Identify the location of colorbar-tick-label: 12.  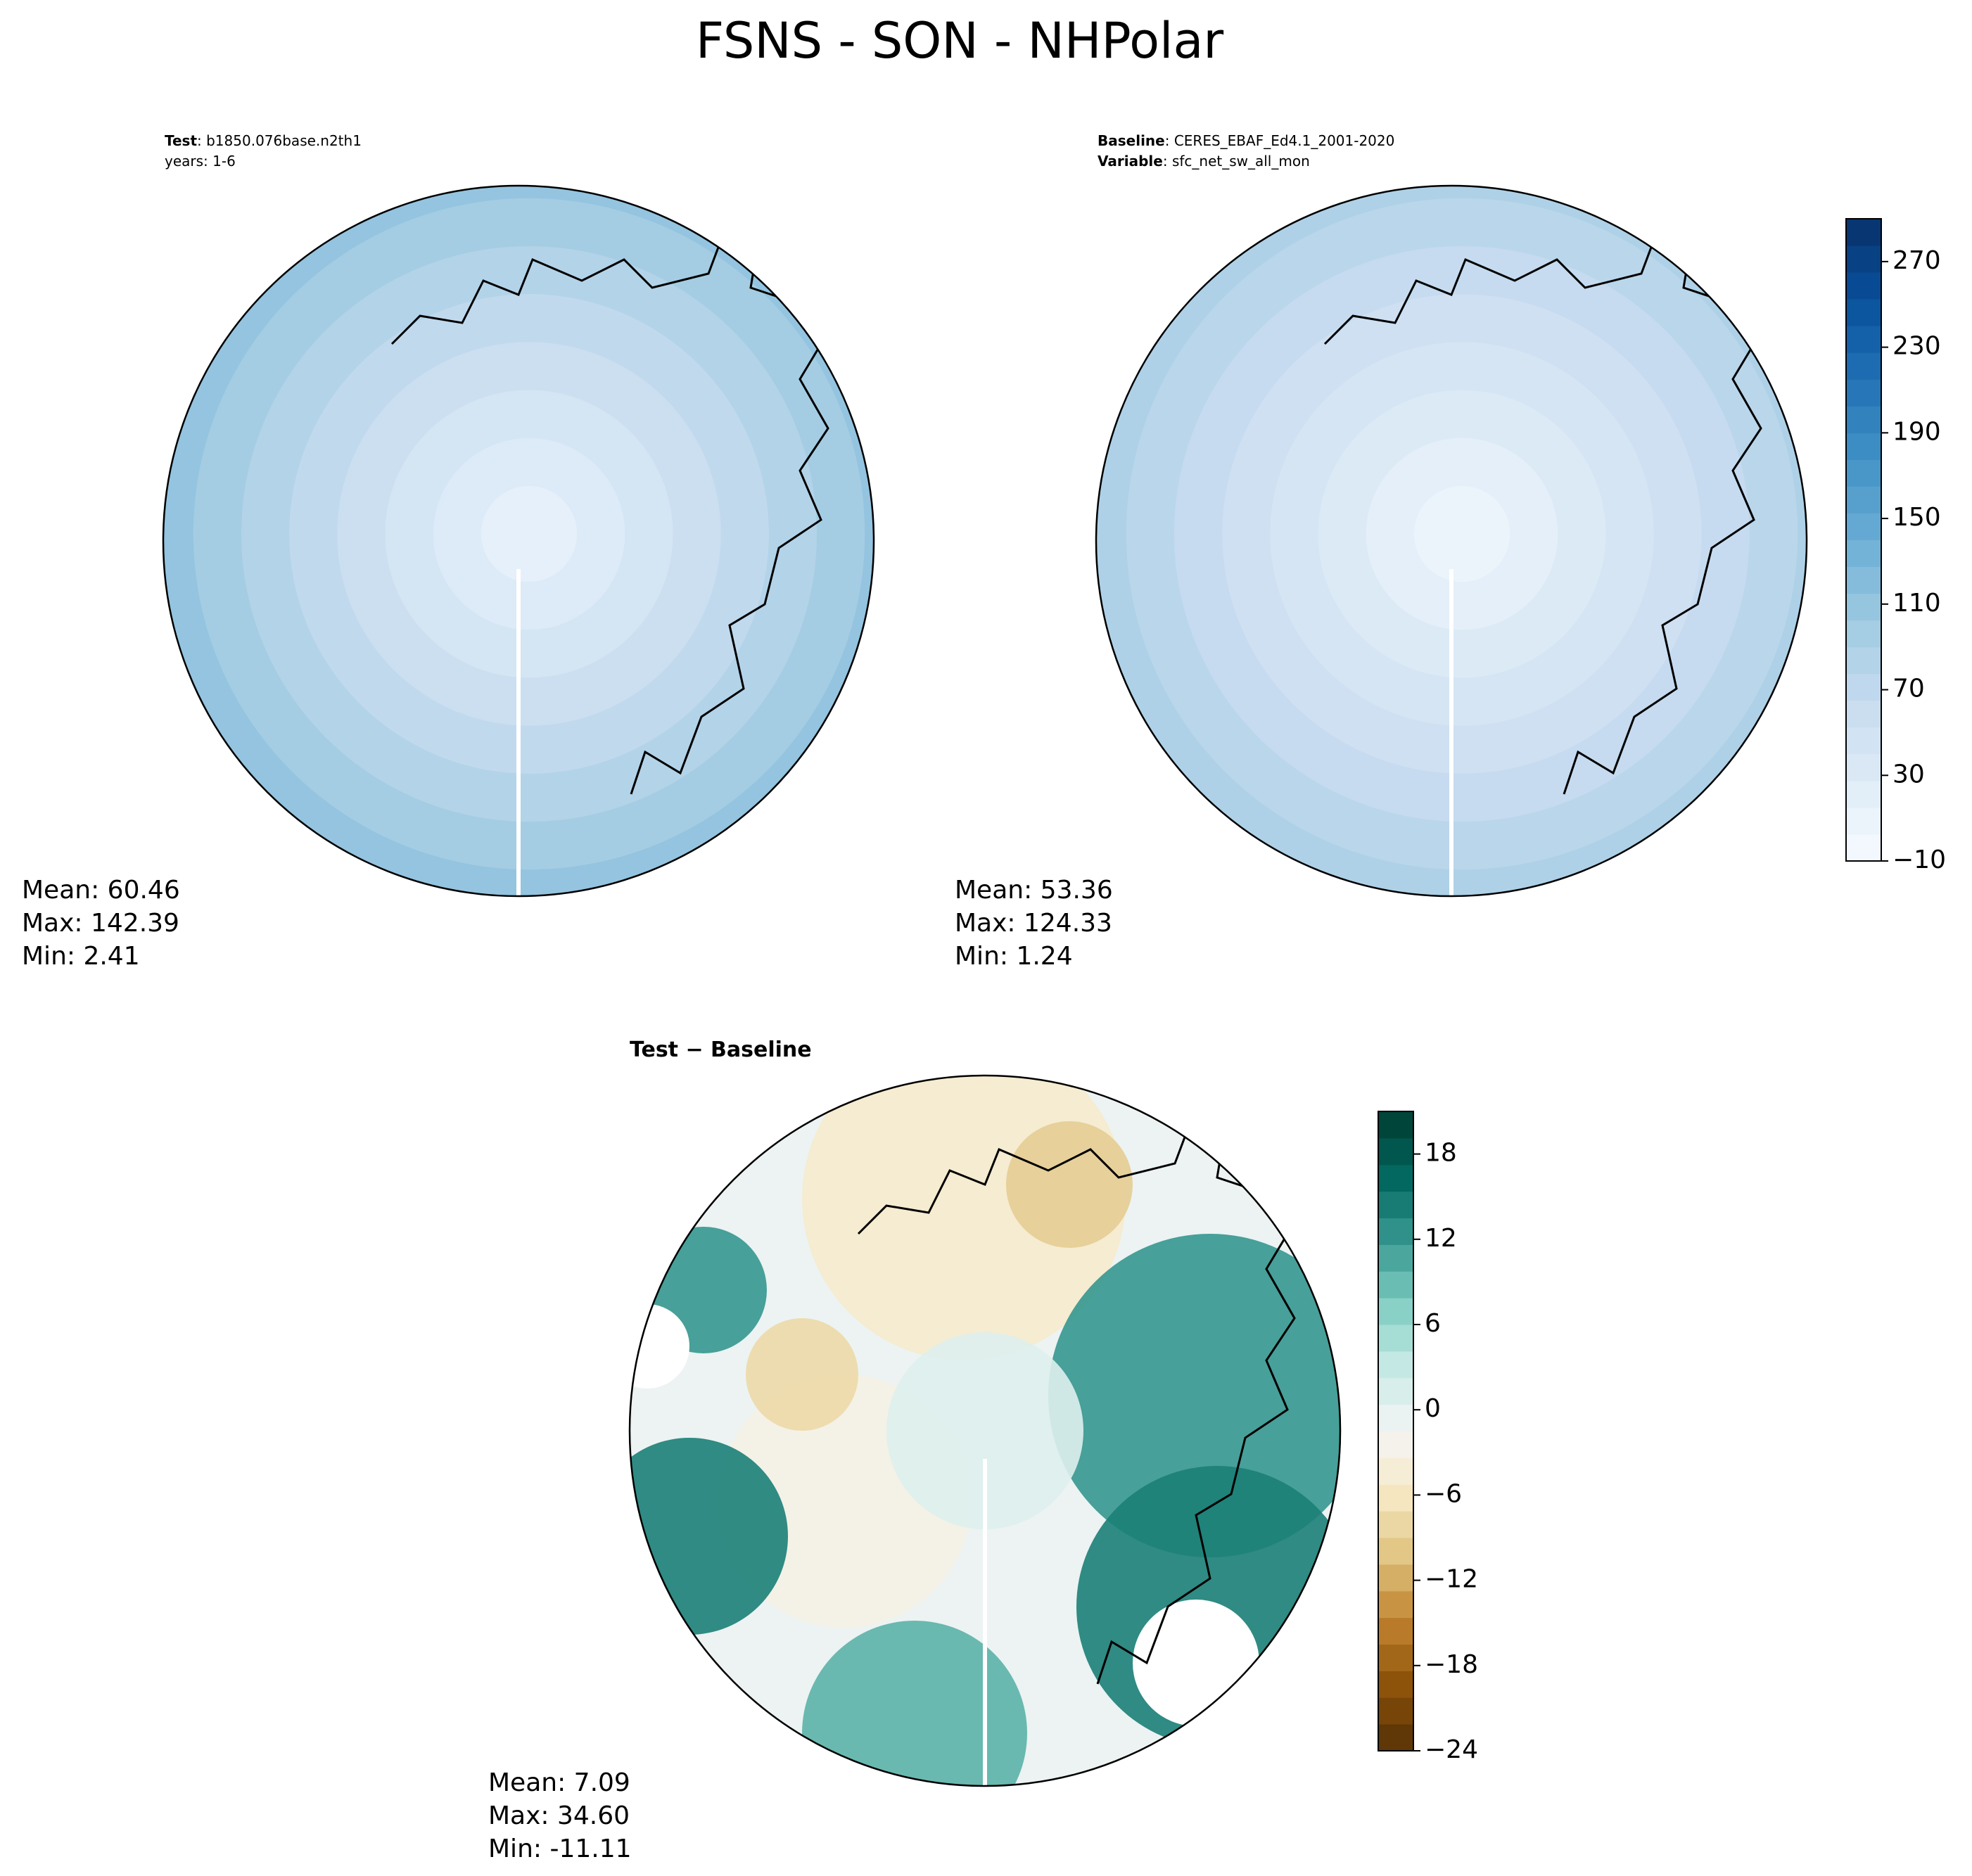
(1441, 1238).